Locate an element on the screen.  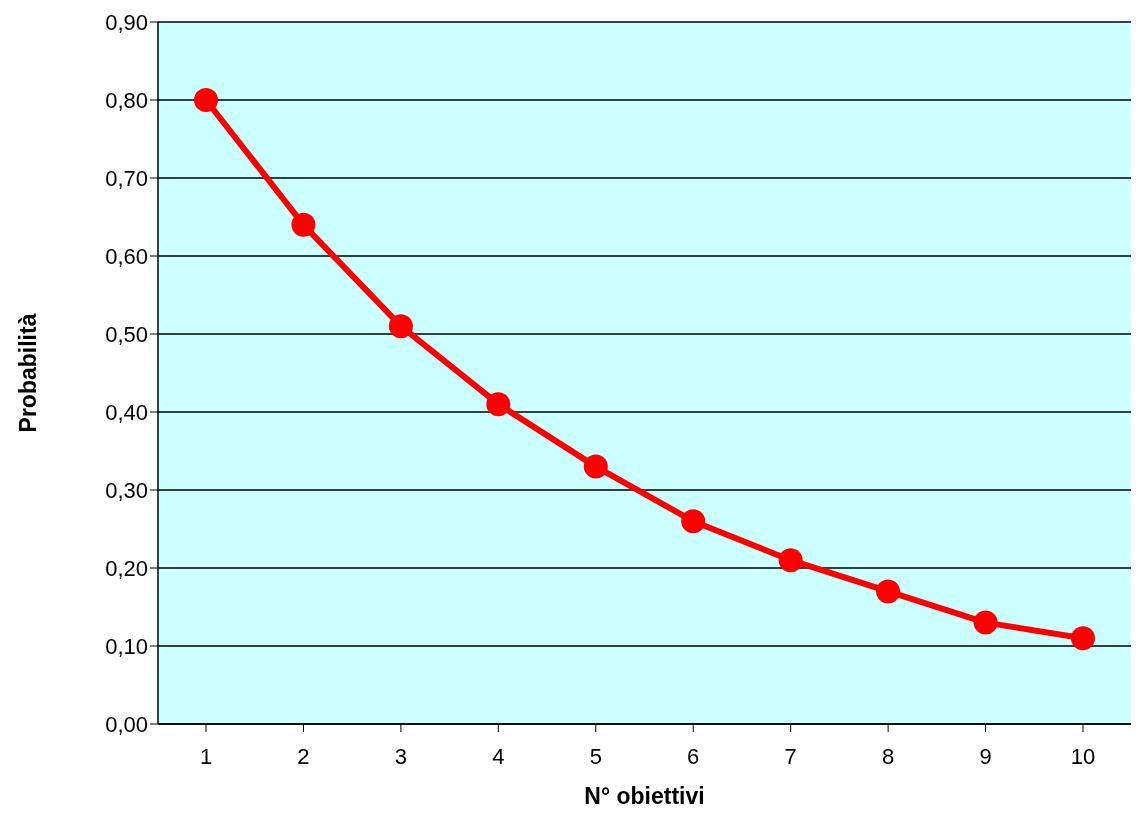
x-tick-label: 10 is located at coordinates (1083, 756).